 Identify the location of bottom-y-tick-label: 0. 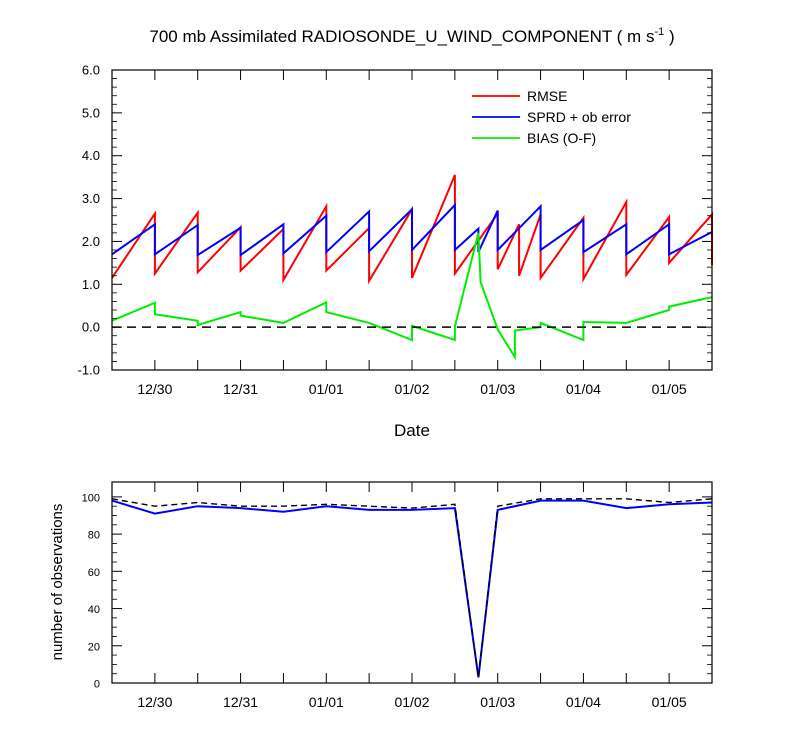
(97, 685).